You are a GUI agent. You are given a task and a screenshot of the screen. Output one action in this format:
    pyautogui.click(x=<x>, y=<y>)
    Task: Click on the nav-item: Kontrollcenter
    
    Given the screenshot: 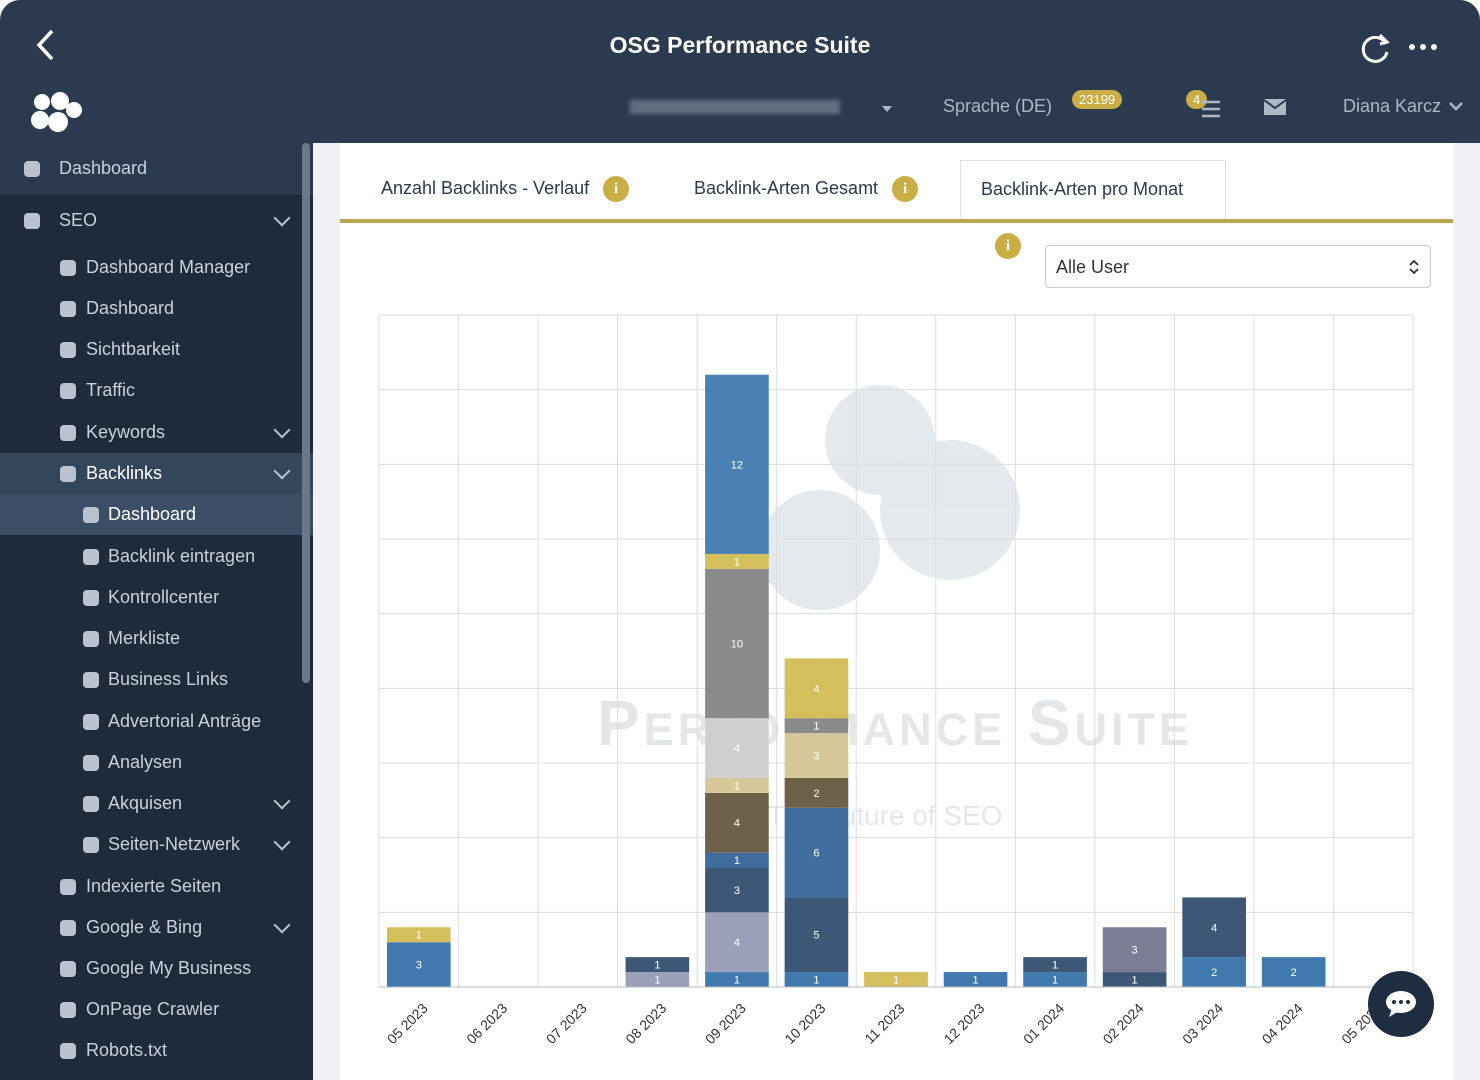 What is the action you would take?
    pyautogui.click(x=150, y=597)
    